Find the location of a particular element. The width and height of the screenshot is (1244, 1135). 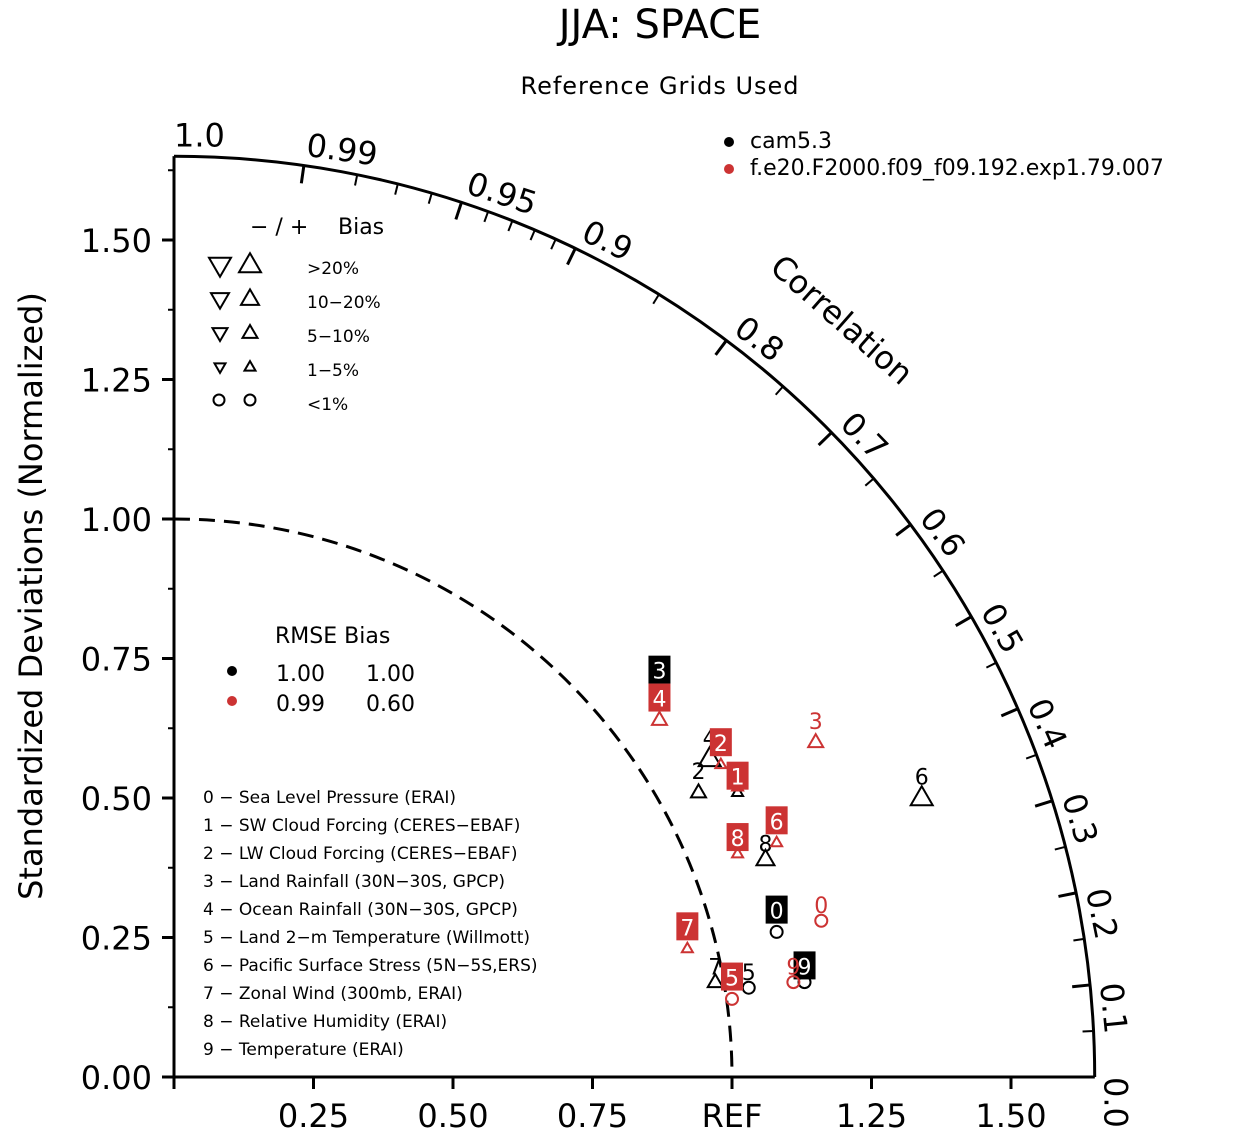

model-legend-label: cam5.3 is located at coordinates (791, 141).